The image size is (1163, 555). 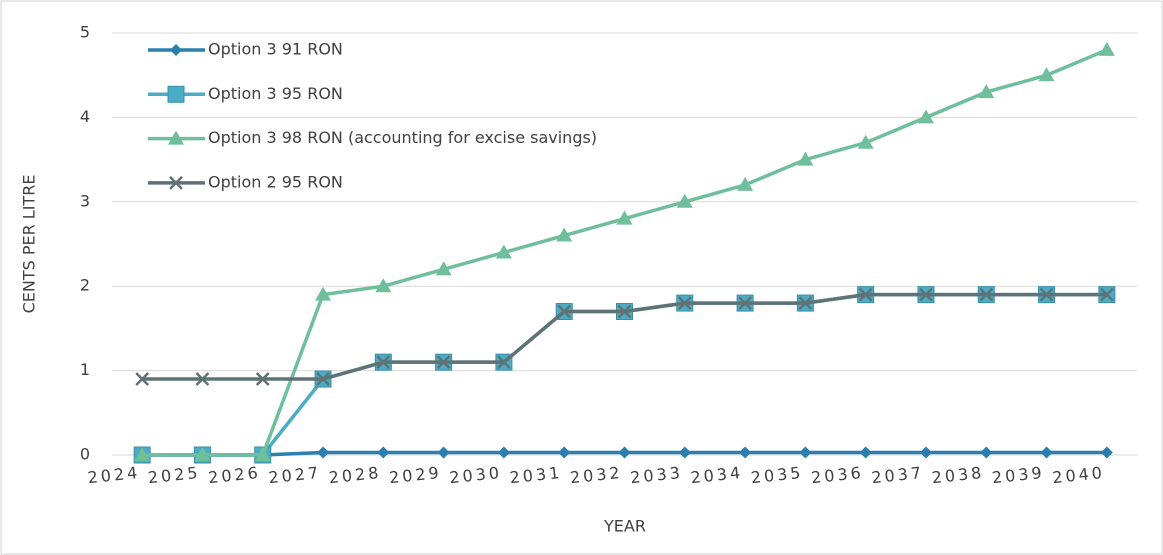 I want to click on legend-label: Option 2 95 RON, so click(x=275, y=181).